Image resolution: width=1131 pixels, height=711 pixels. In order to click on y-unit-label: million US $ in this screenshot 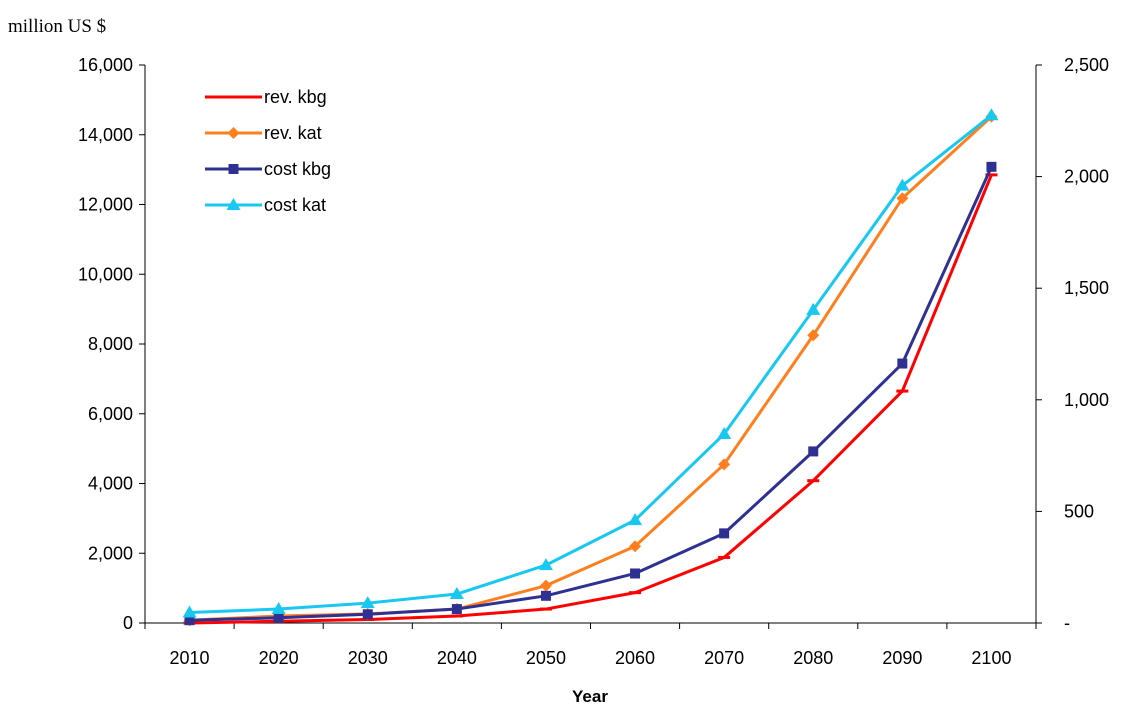, I will do `click(57, 26)`.